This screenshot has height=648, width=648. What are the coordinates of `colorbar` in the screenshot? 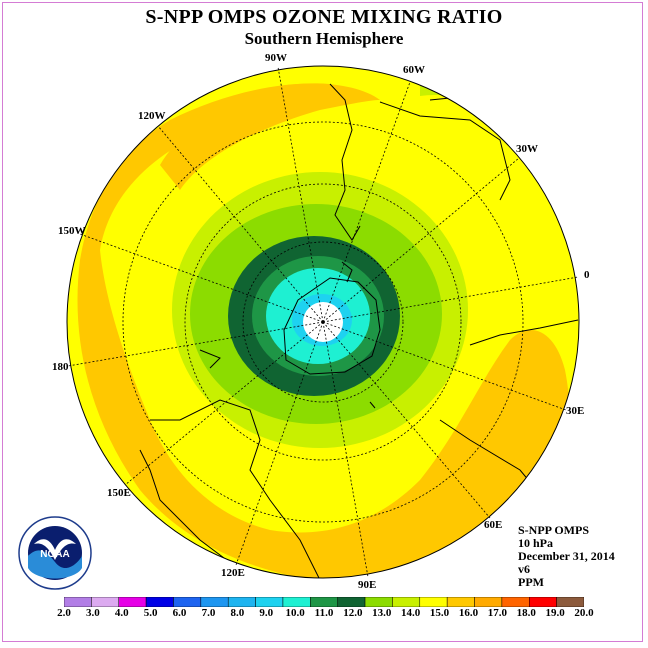 It's located at (324, 602).